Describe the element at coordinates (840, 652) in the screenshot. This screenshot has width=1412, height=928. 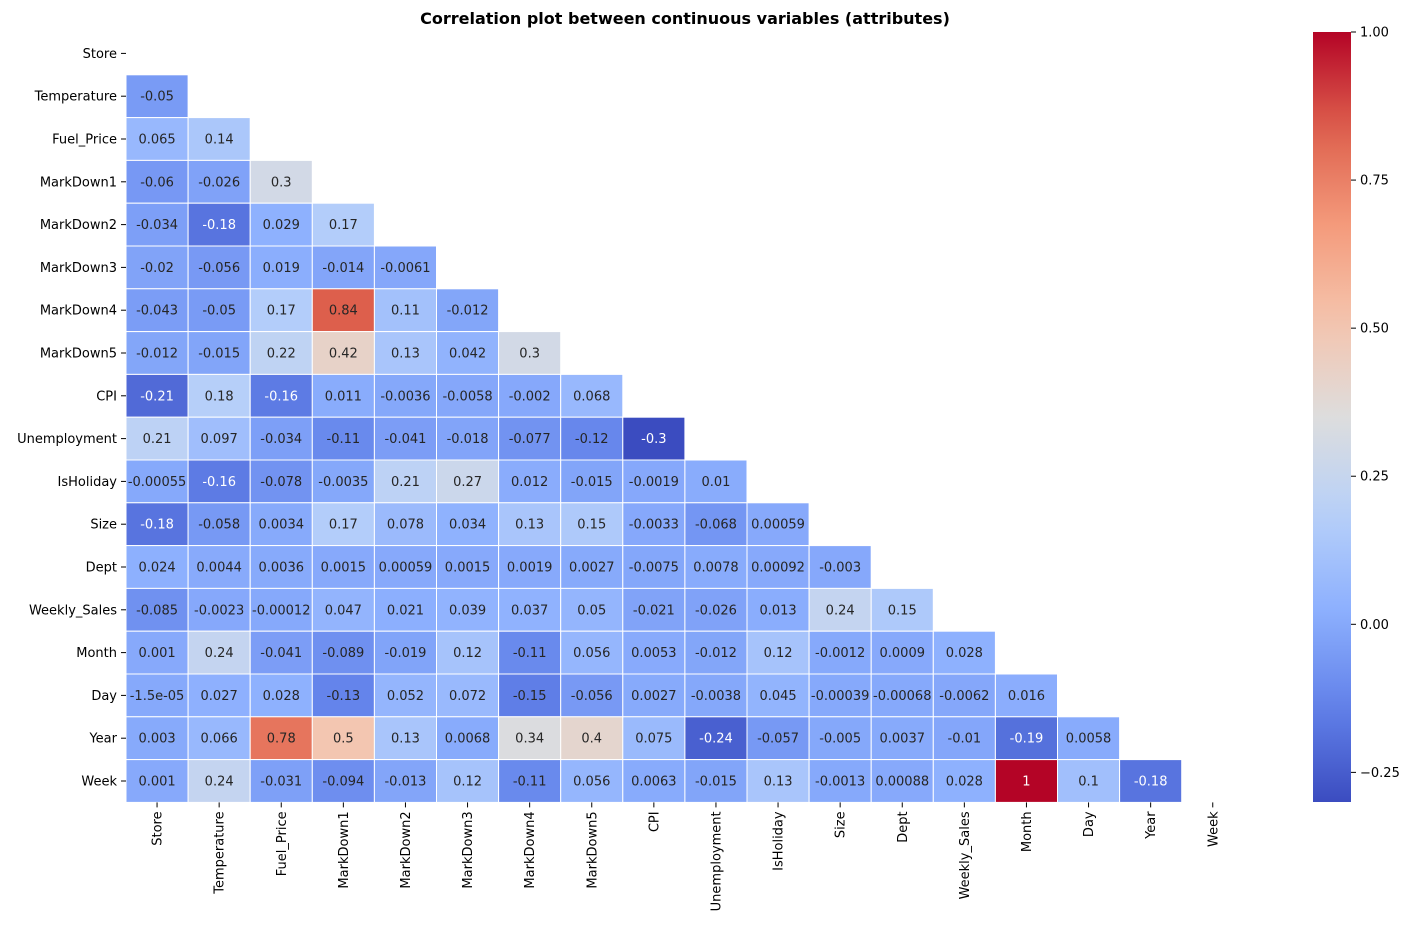
I see `cell-month-size` at that location.